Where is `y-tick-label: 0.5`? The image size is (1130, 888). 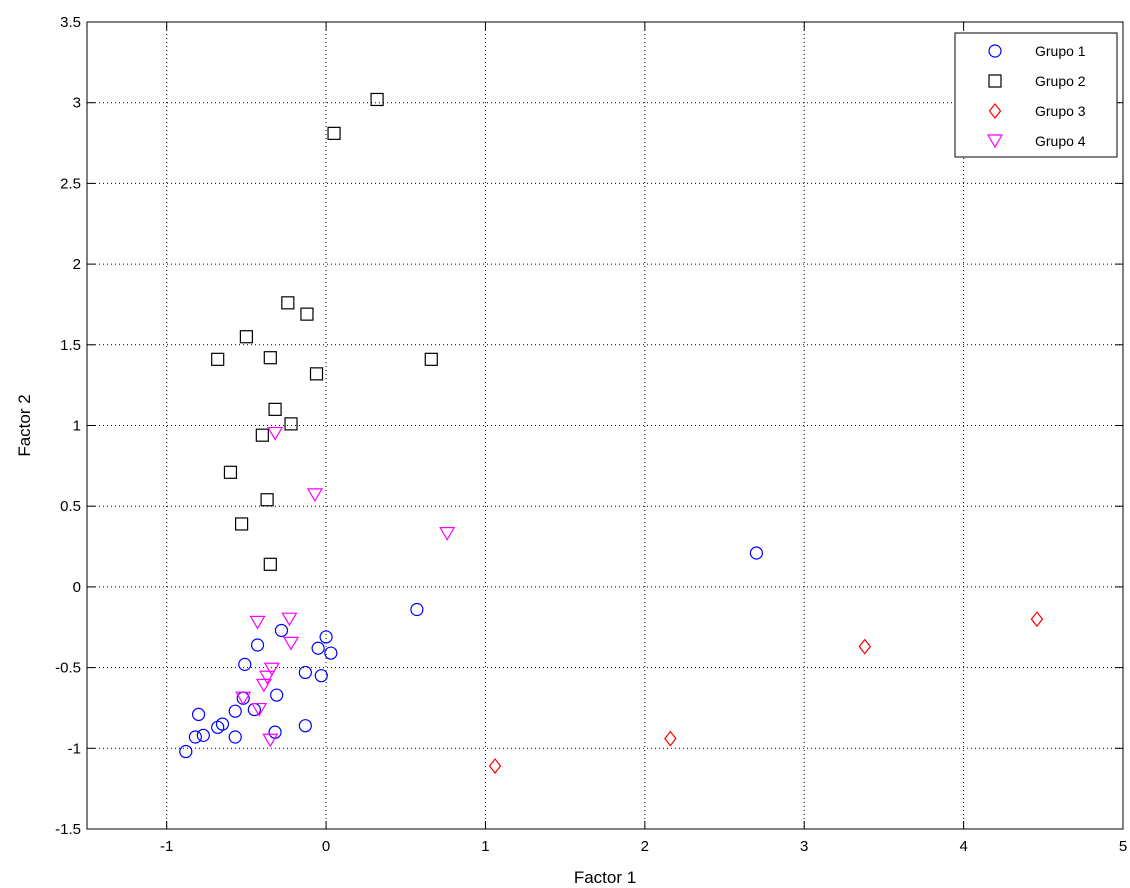 y-tick-label: 0.5 is located at coordinates (70, 506).